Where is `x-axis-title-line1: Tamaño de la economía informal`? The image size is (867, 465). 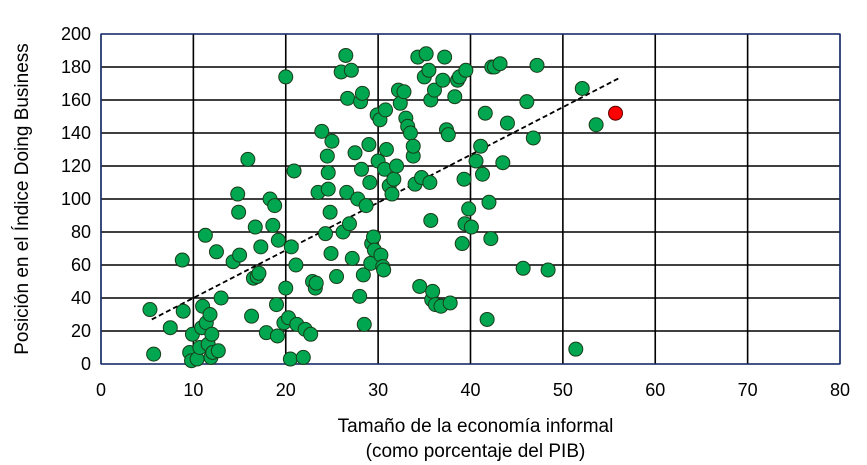
x-axis-title-line1: Tamaño de la economía informal is located at coordinates (476, 426).